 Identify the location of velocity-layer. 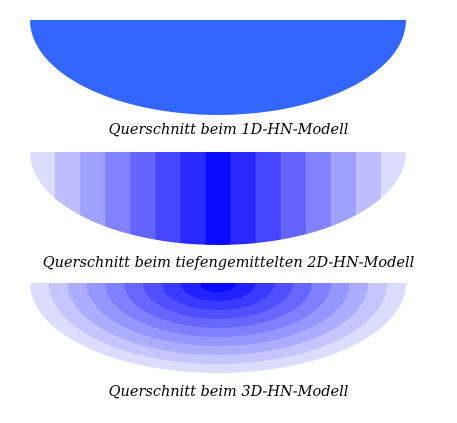
(218, 287).